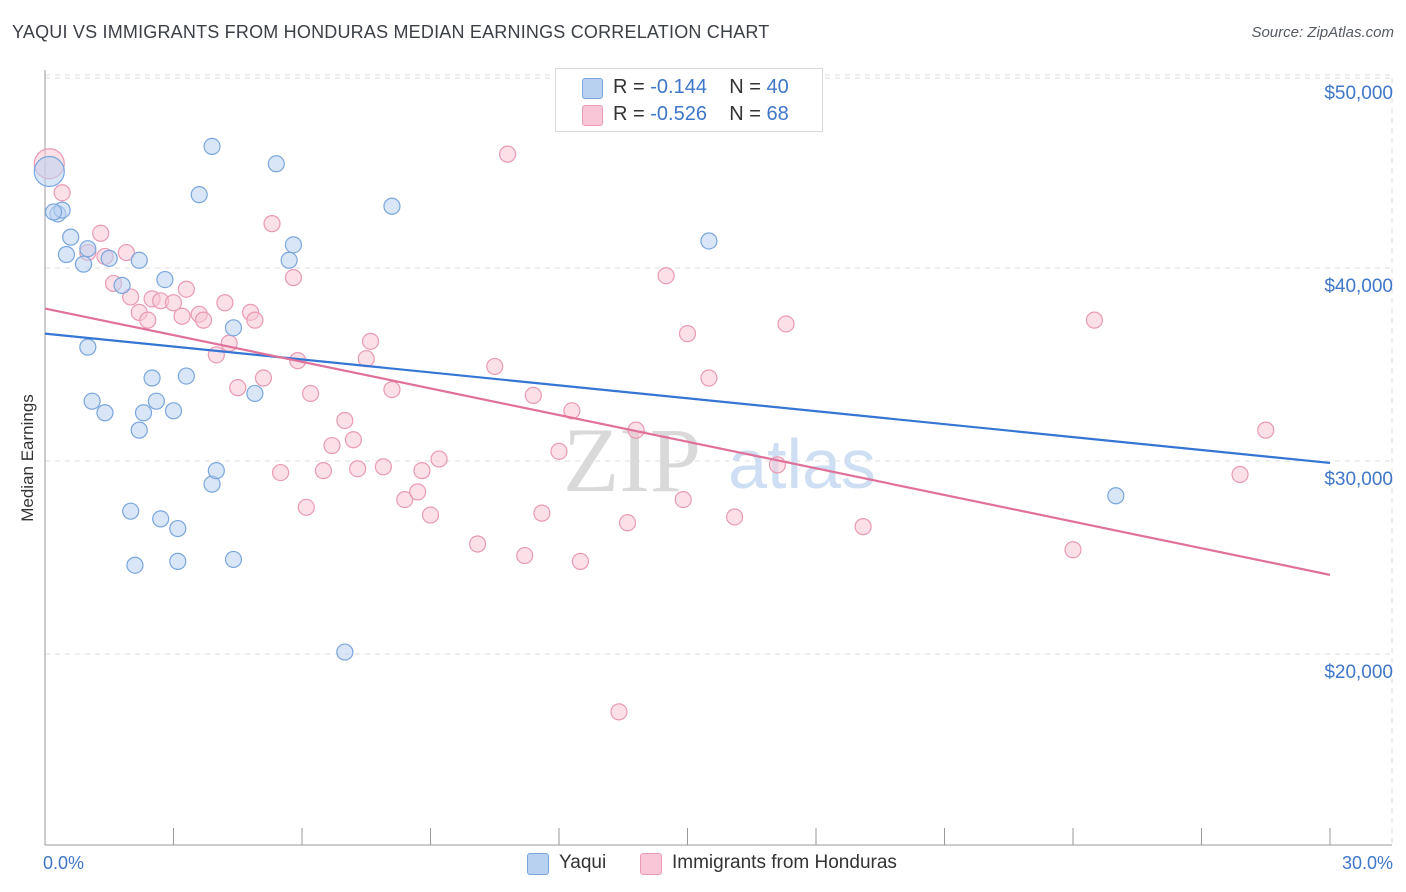 This screenshot has height=892, width=1406. I want to click on bottom-legend-swatch-honduras, so click(651, 864).